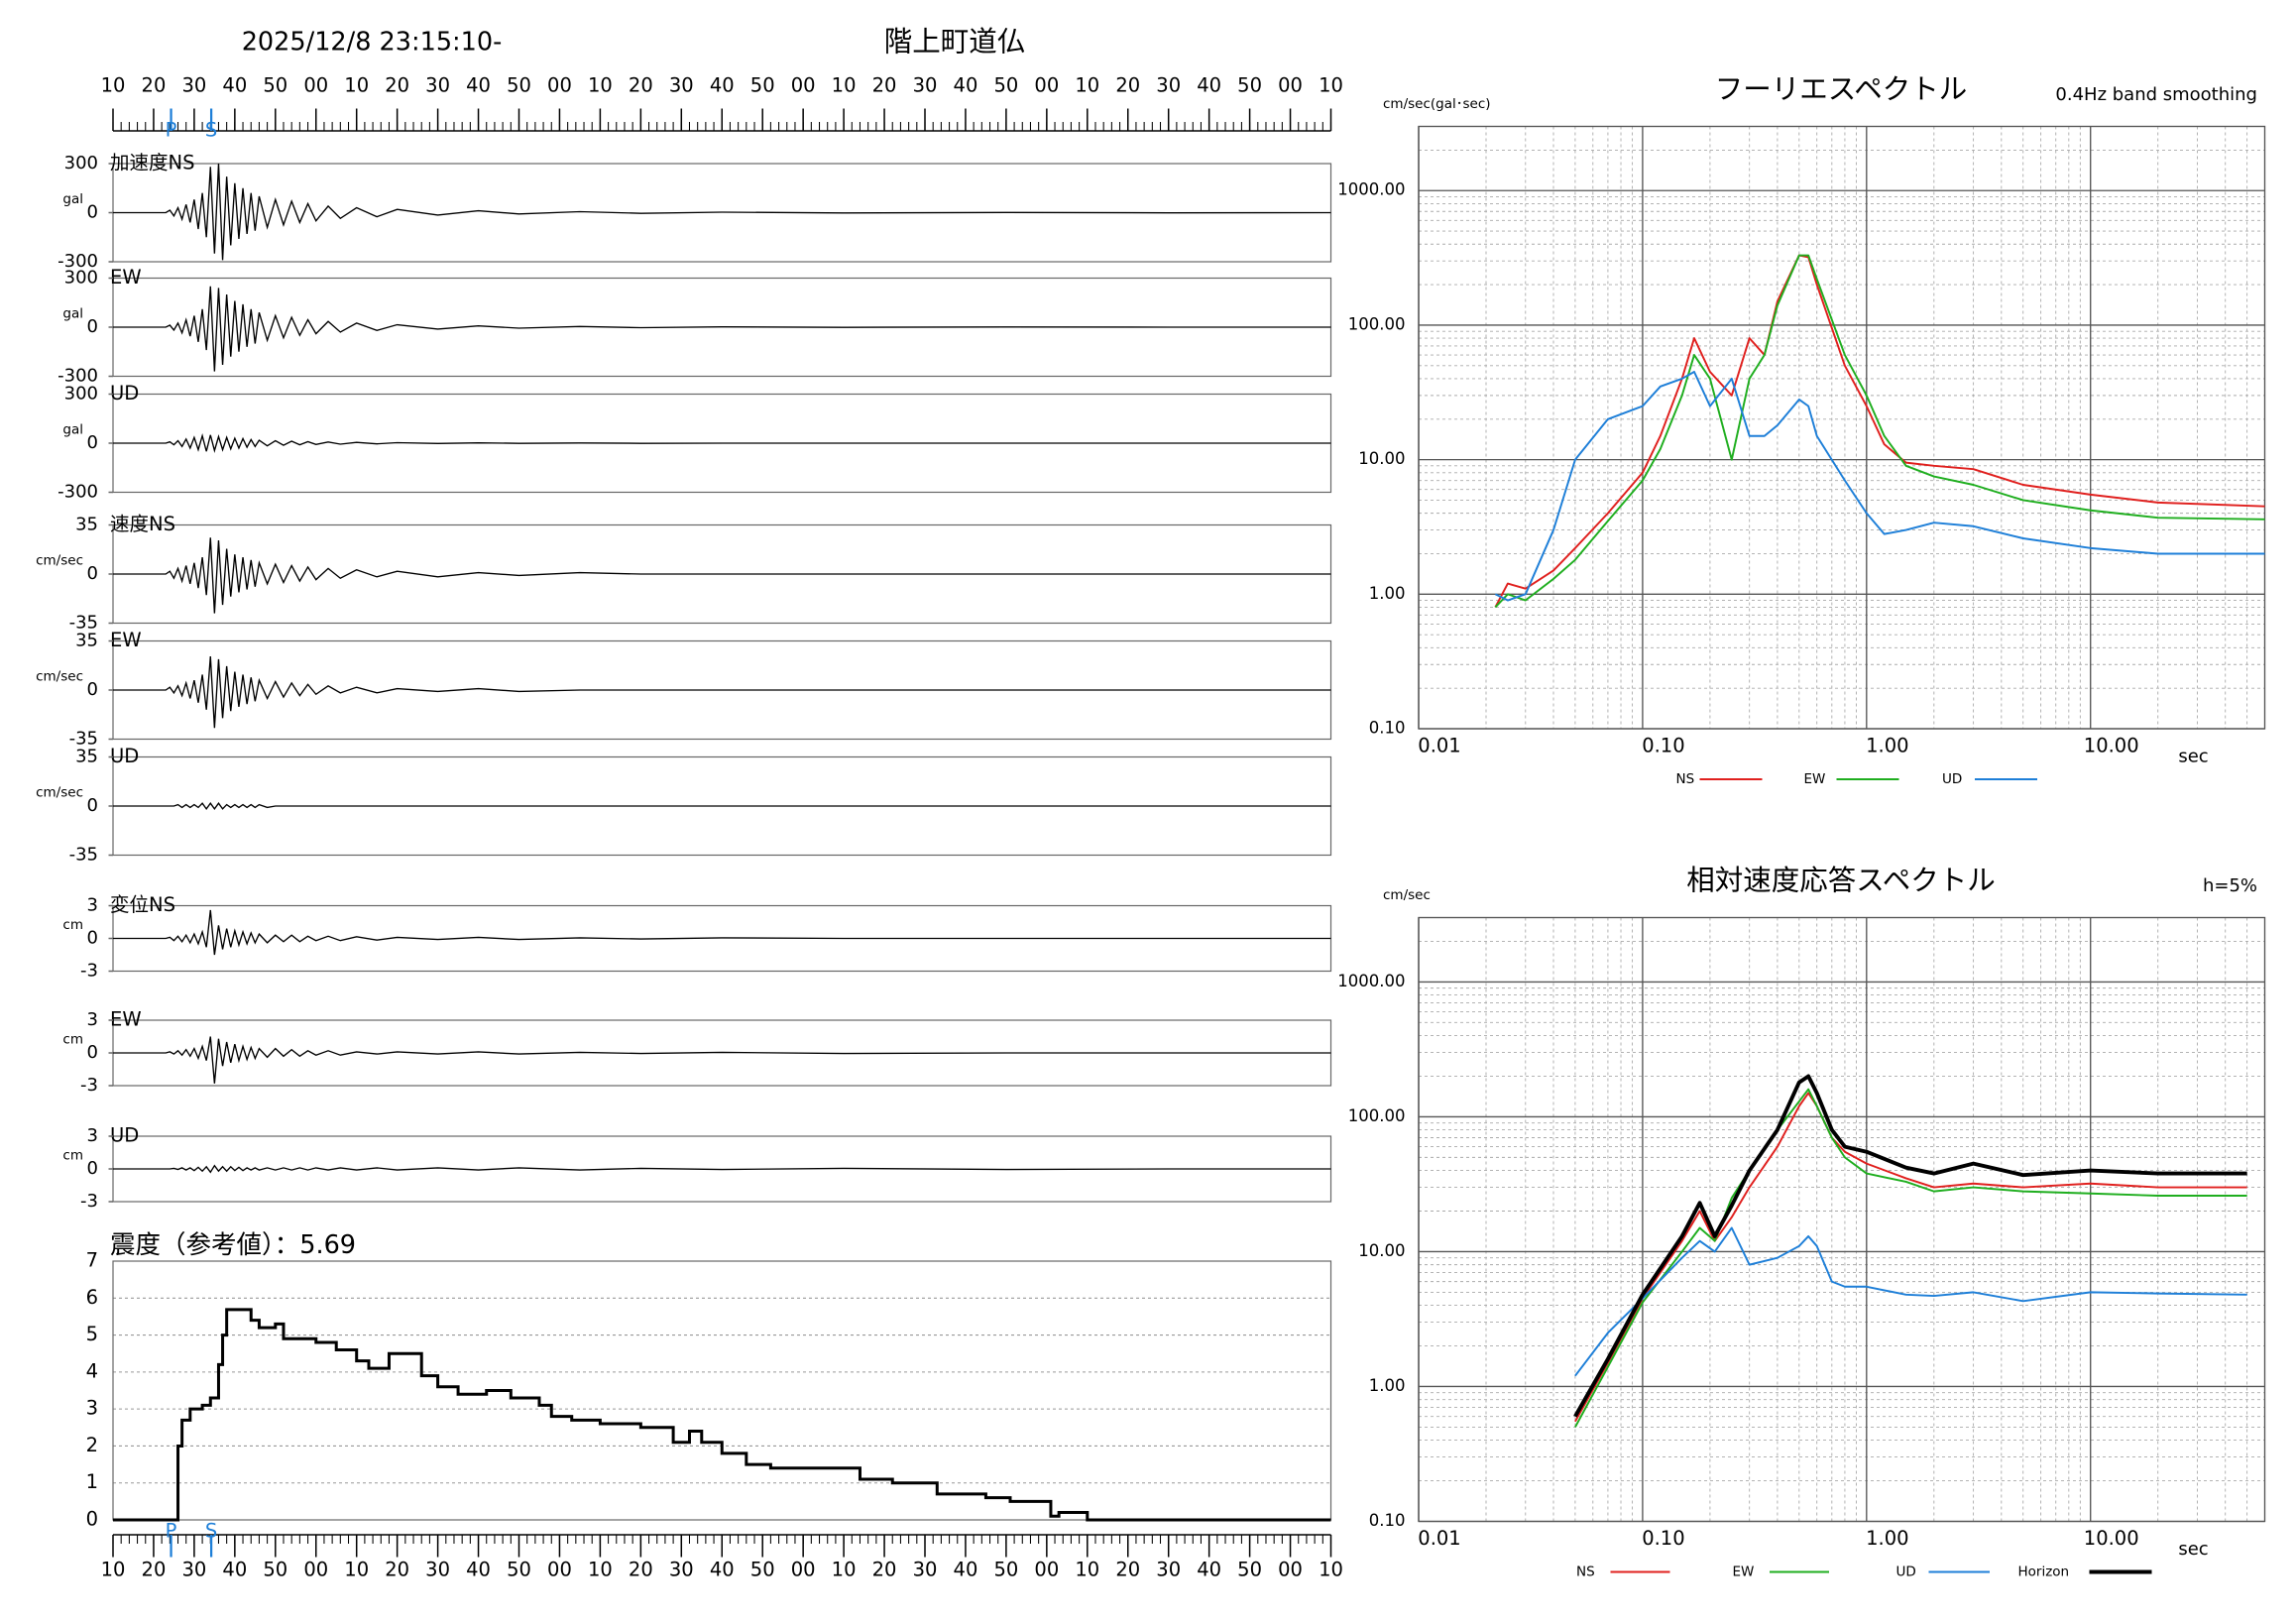 The image size is (2296, 1623). What do you see at coordinates (92, 1297) in the screenshot?
I see `y-tick-label: 6` at bounding box center [92, 1297].